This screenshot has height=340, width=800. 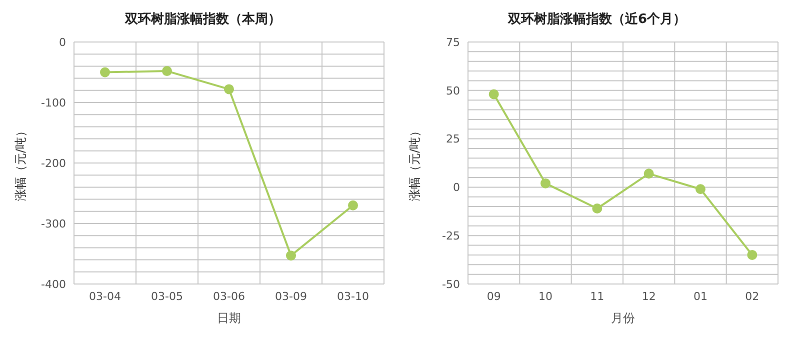 What do you see at coordinates (229, 296) in the screenshot?
I see `x-tick-label: 03-06` at bounding box center [229, 296].